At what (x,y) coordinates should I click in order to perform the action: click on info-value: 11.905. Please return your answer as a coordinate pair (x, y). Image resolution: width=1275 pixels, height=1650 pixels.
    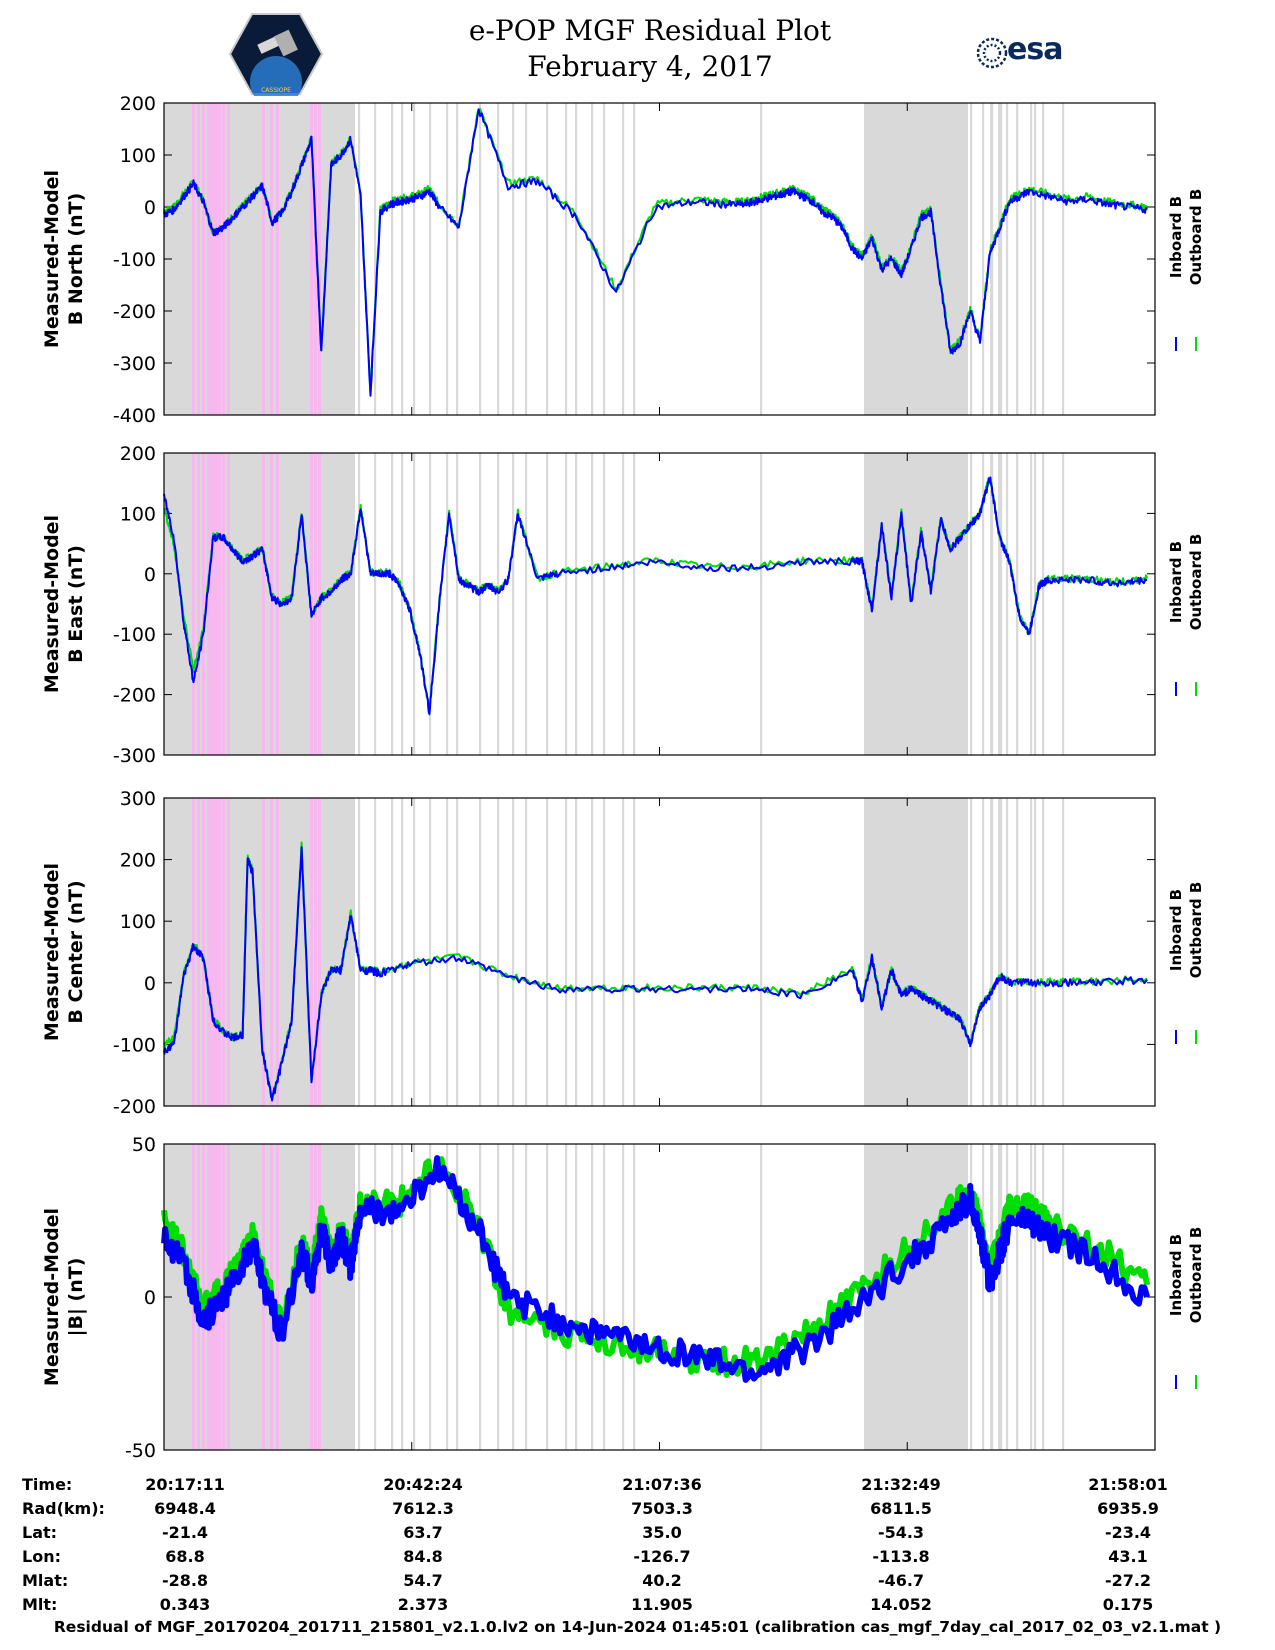
    Looking at the image, I should click on (662, 1604).